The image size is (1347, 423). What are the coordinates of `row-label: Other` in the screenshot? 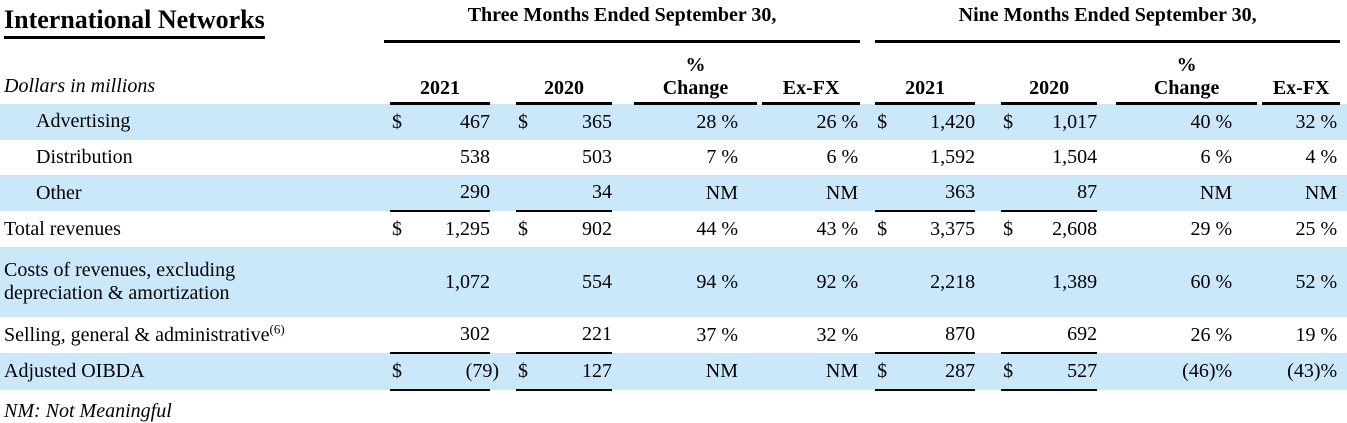 It's located at (195, 193).